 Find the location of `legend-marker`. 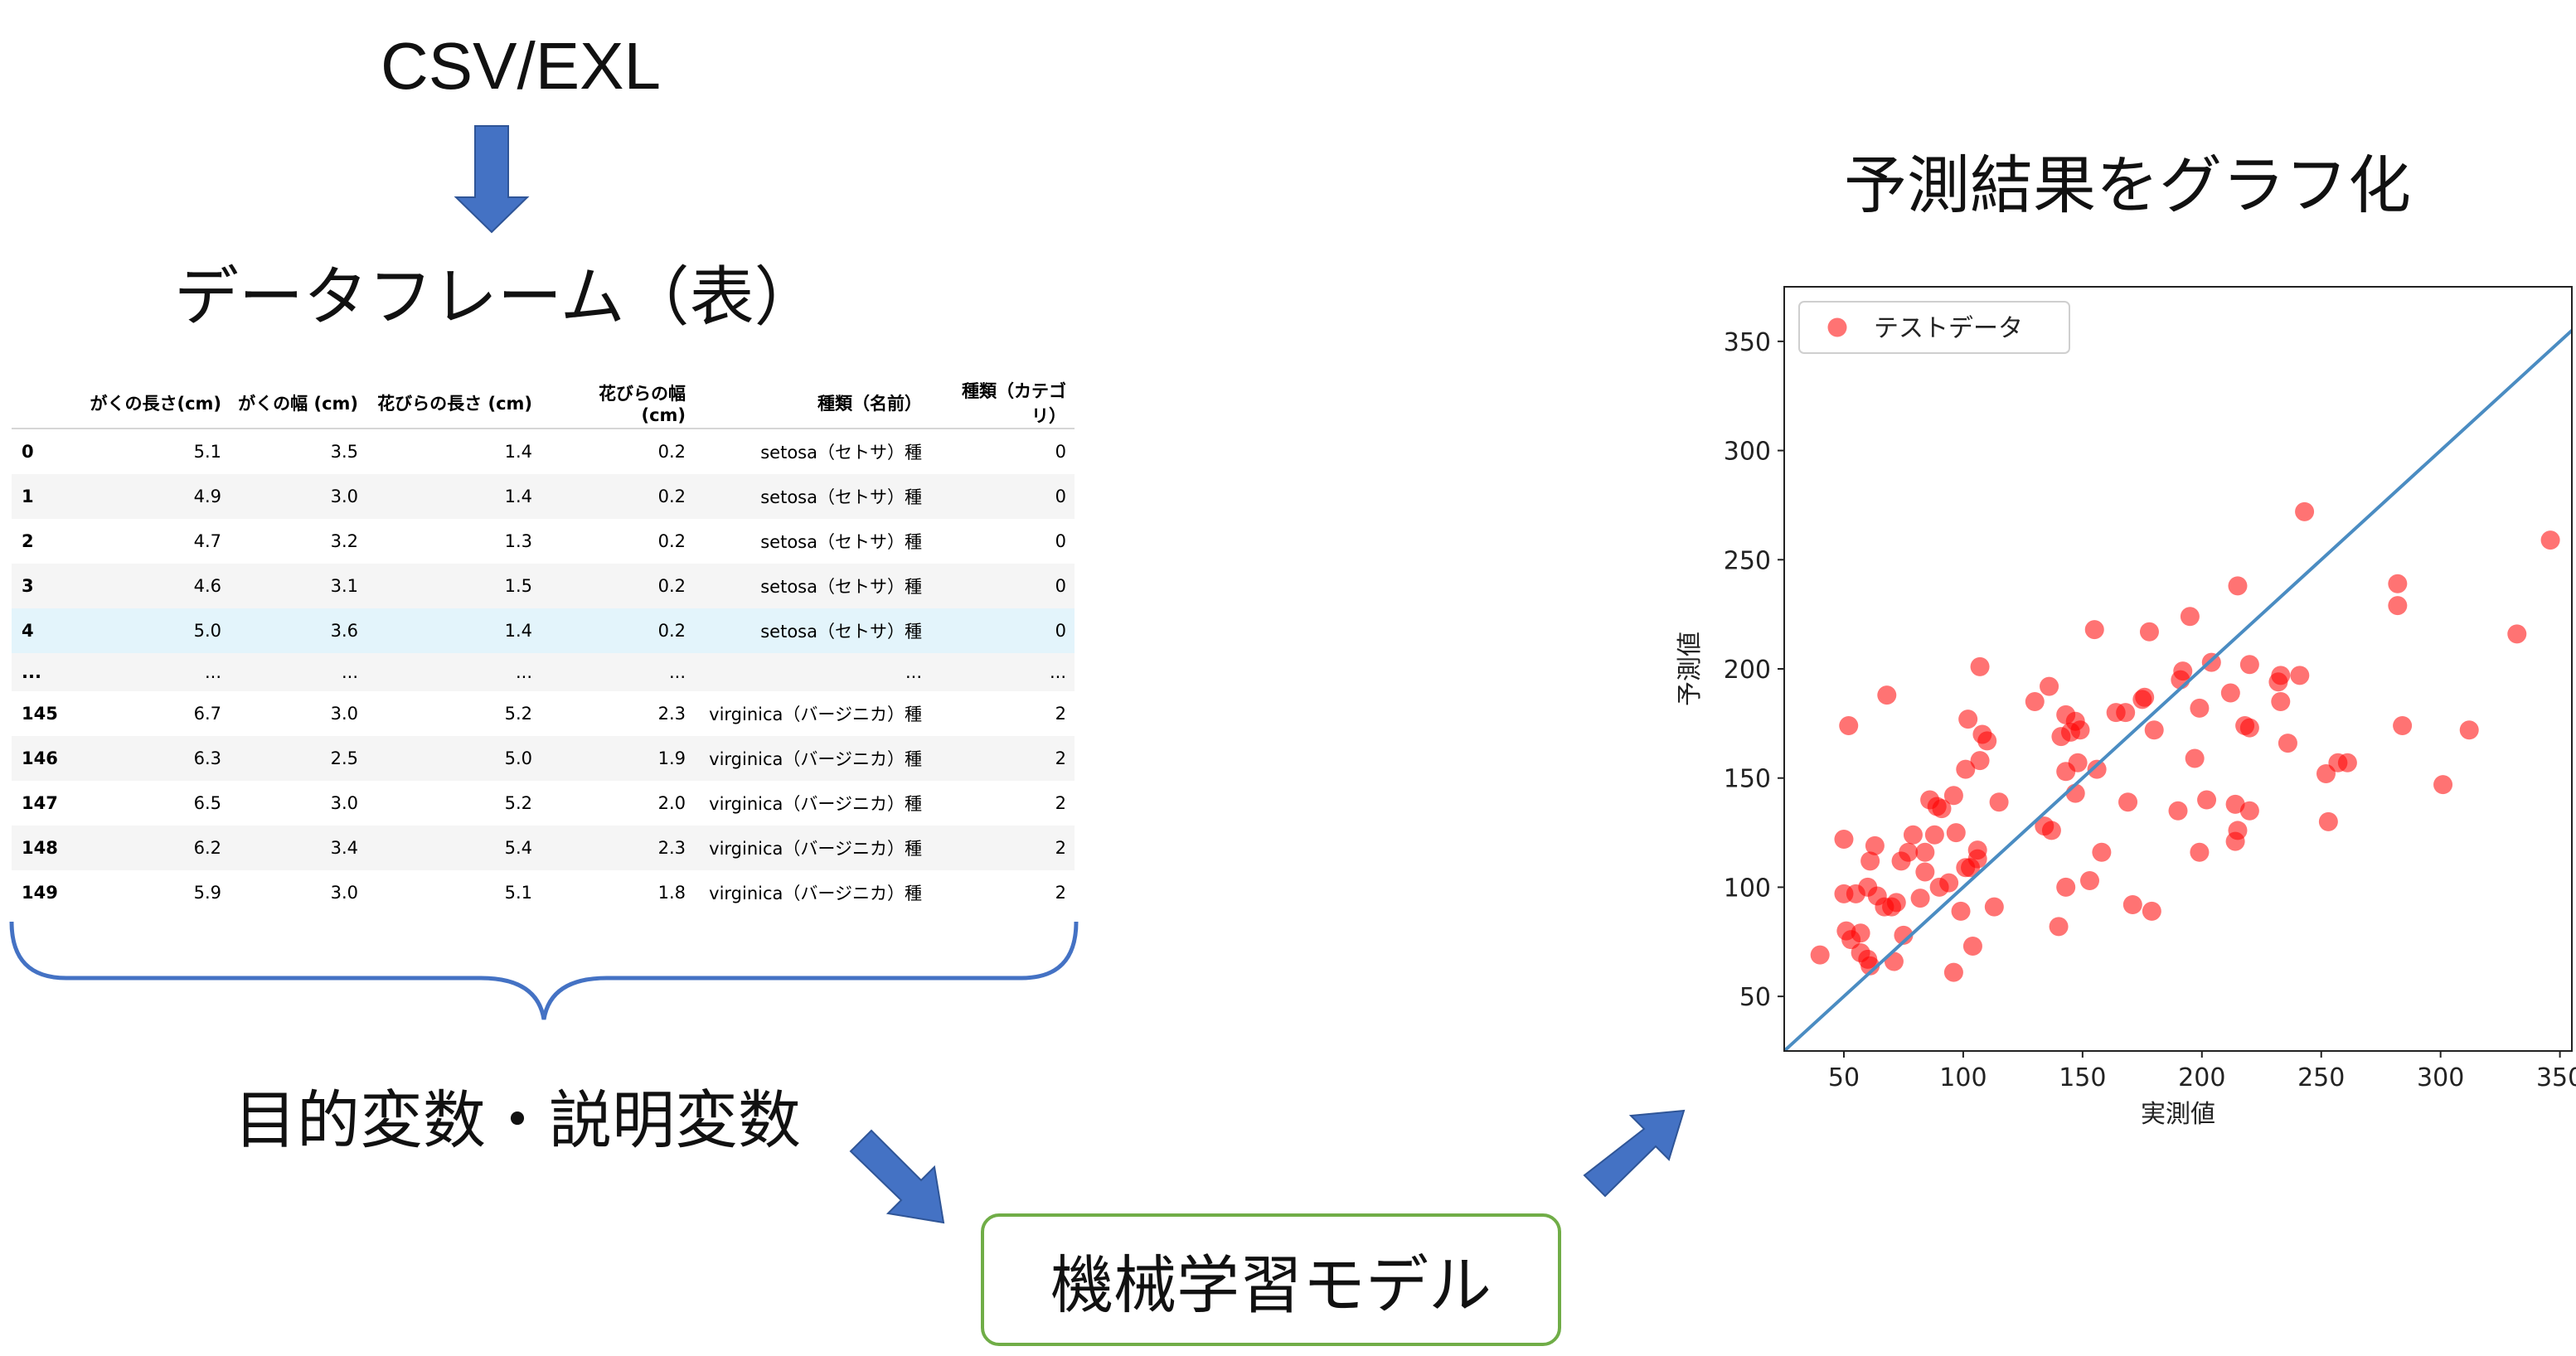

legend-marker is located at coordinates (1837, 327).